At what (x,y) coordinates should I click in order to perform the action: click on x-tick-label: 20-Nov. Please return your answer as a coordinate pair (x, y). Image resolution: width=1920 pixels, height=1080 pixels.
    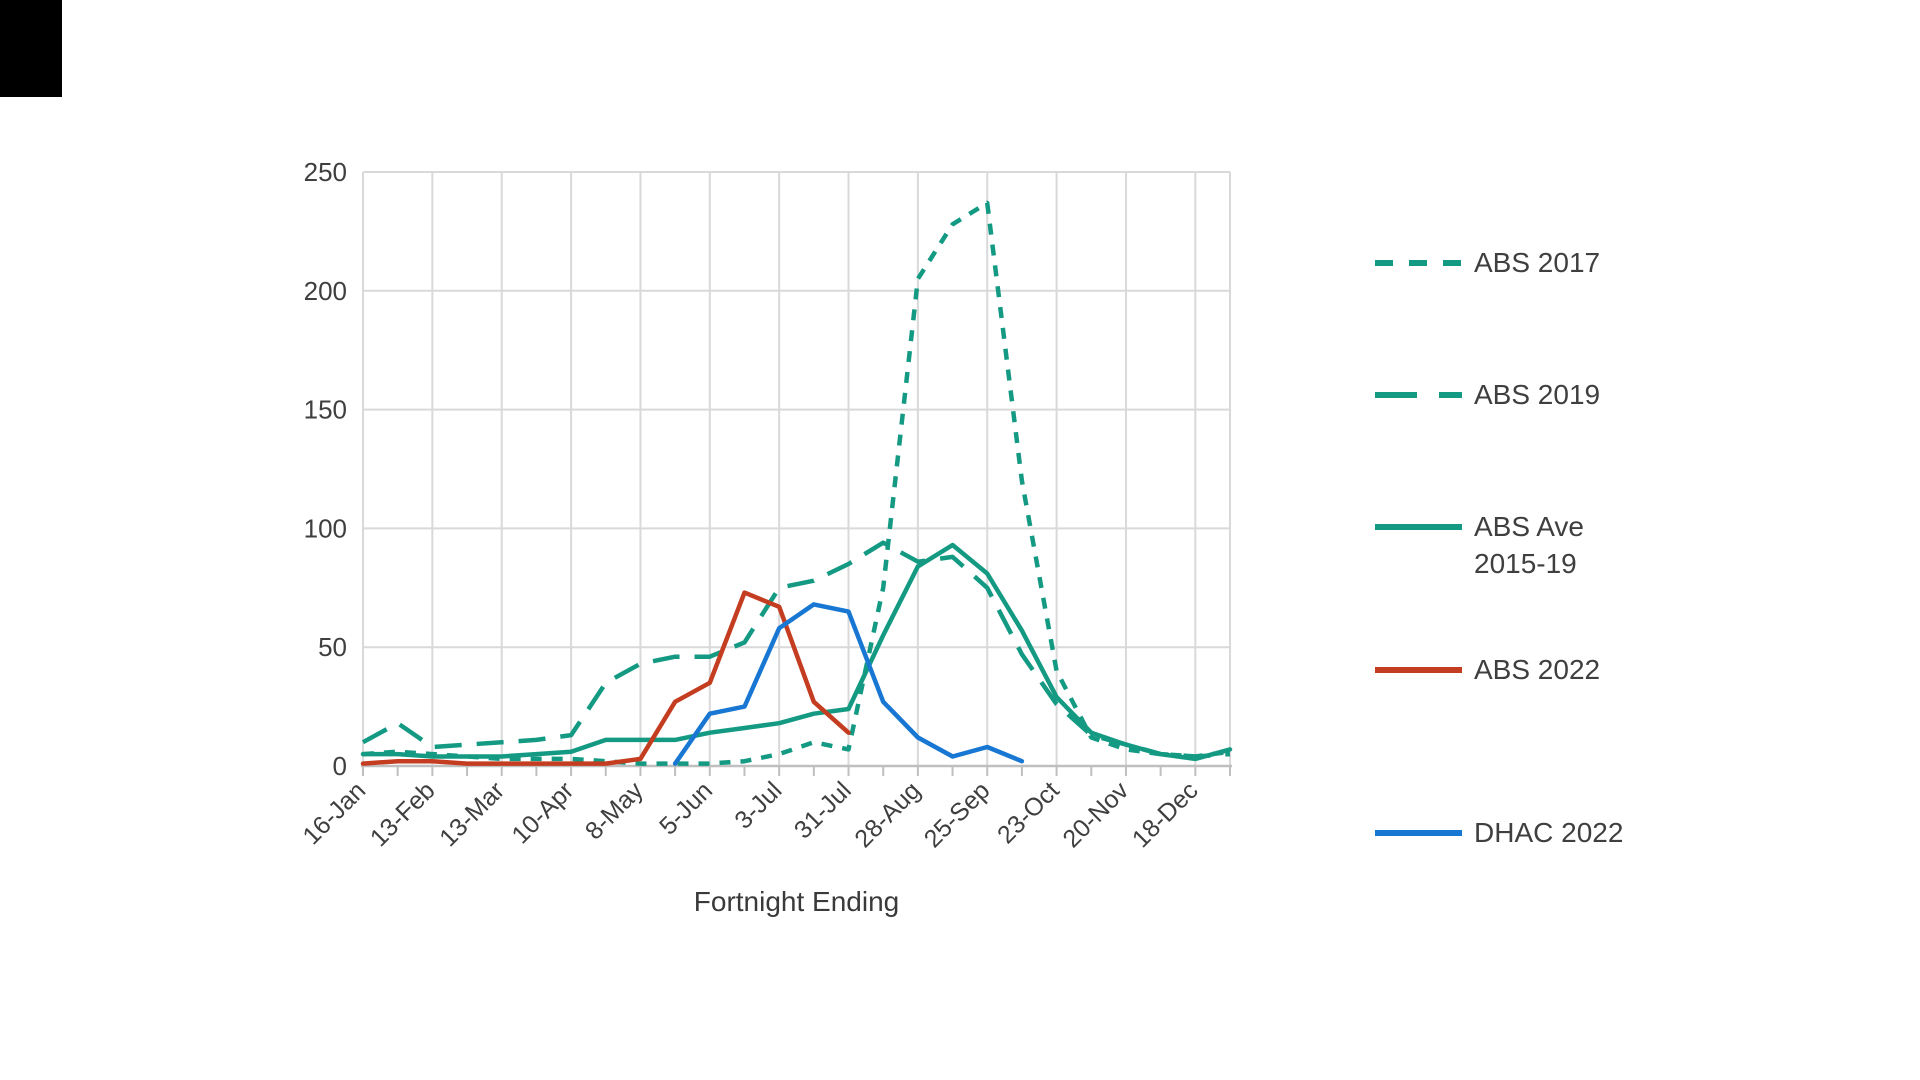
    Looking at the image, I should click on (1095, 814).